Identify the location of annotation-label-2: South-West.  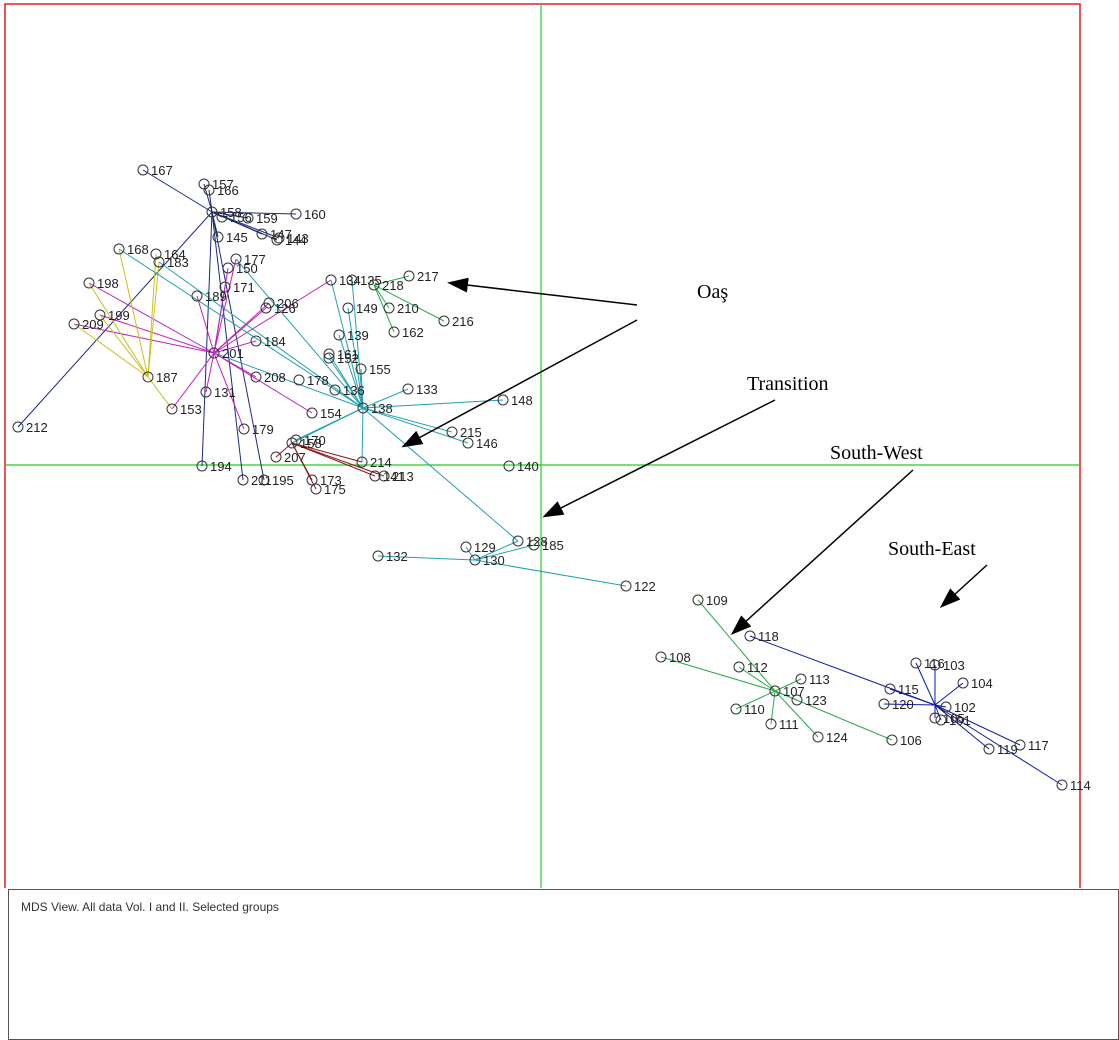
(876, 453).